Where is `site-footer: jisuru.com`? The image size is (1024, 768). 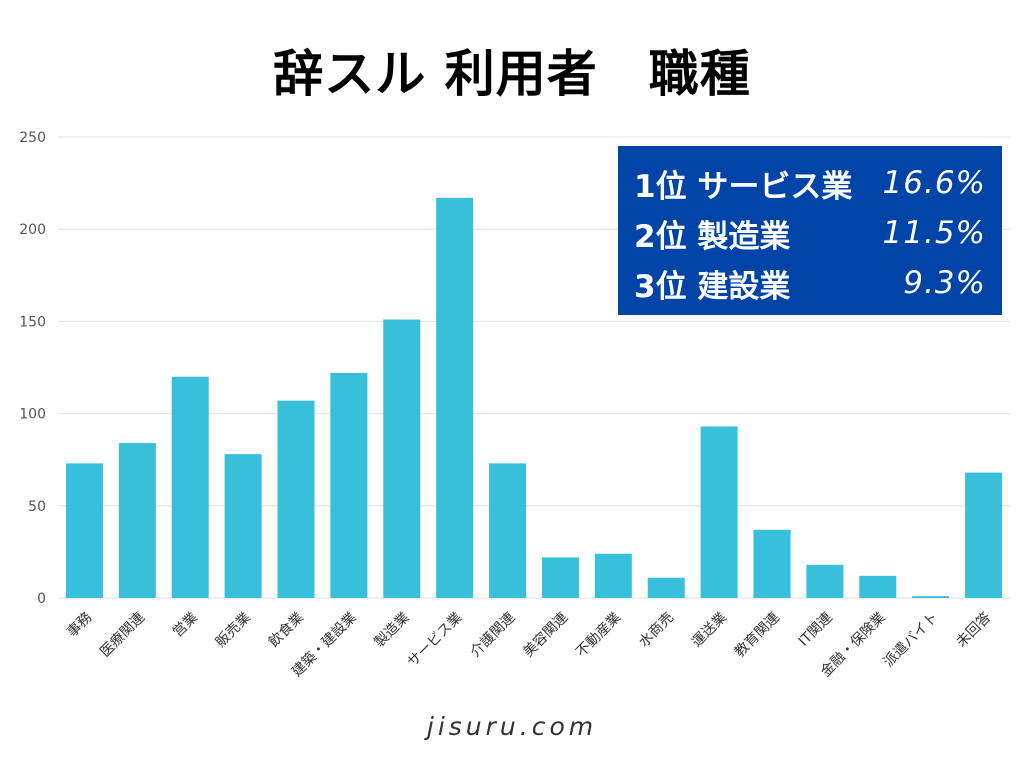
site-footer: jisuru.com is located at coordinates (512, 726).